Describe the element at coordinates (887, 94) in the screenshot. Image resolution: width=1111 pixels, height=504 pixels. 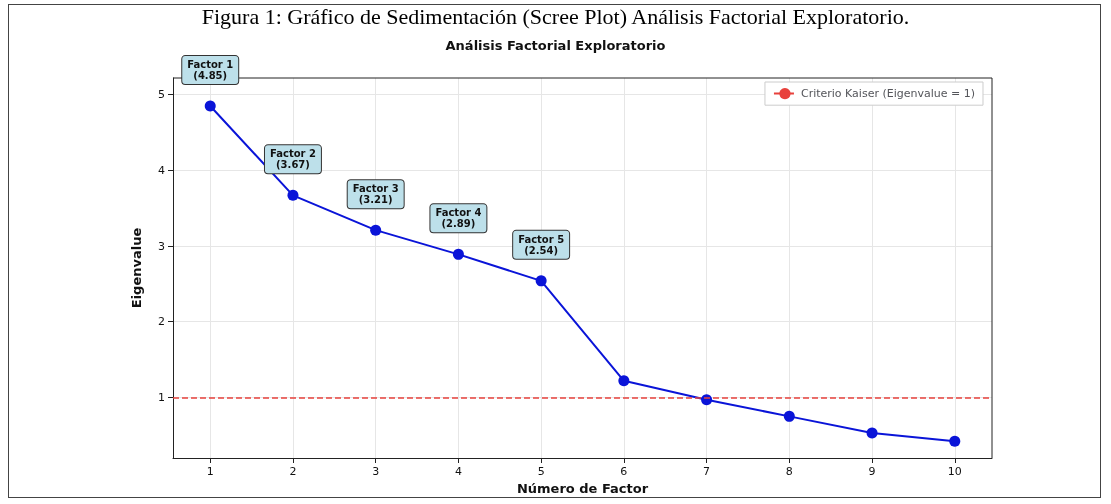
I see `legend-label: Criterio Kaiser (Eigenvalue = 1)` at that location.